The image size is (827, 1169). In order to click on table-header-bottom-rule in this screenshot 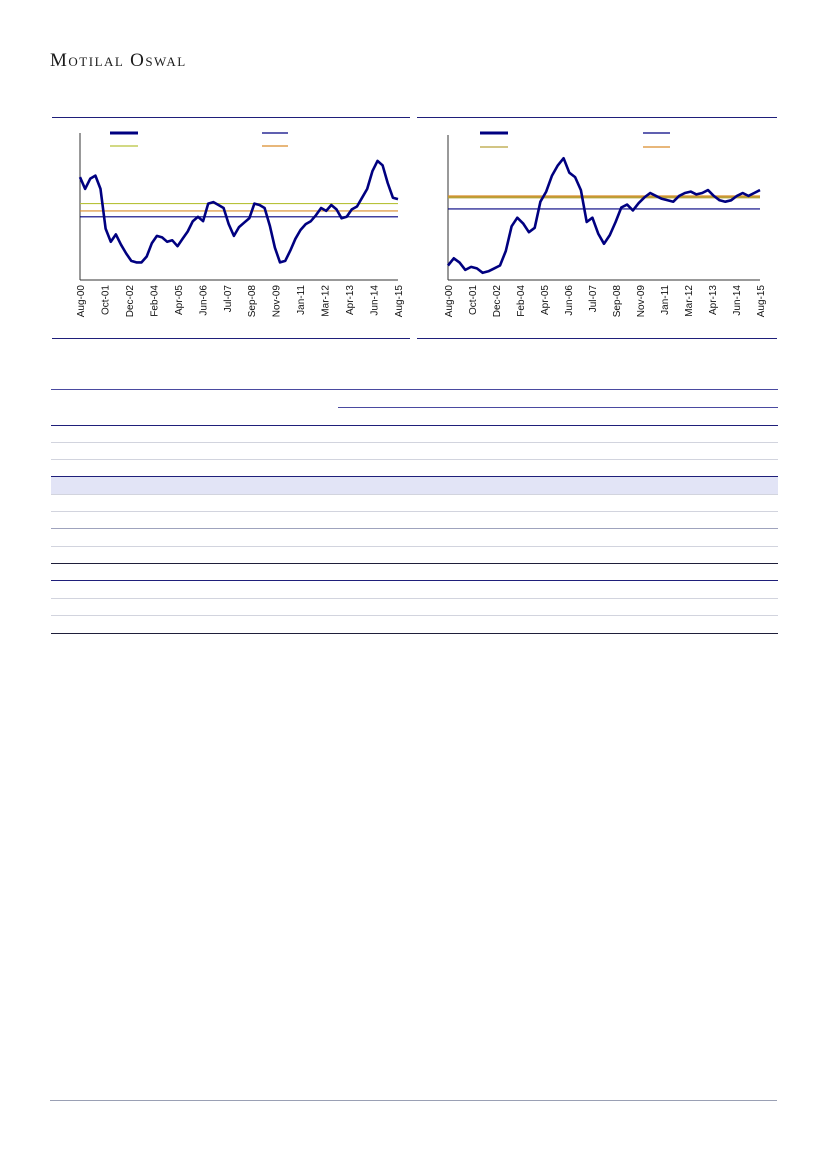, I will do `click(414, 425)`.